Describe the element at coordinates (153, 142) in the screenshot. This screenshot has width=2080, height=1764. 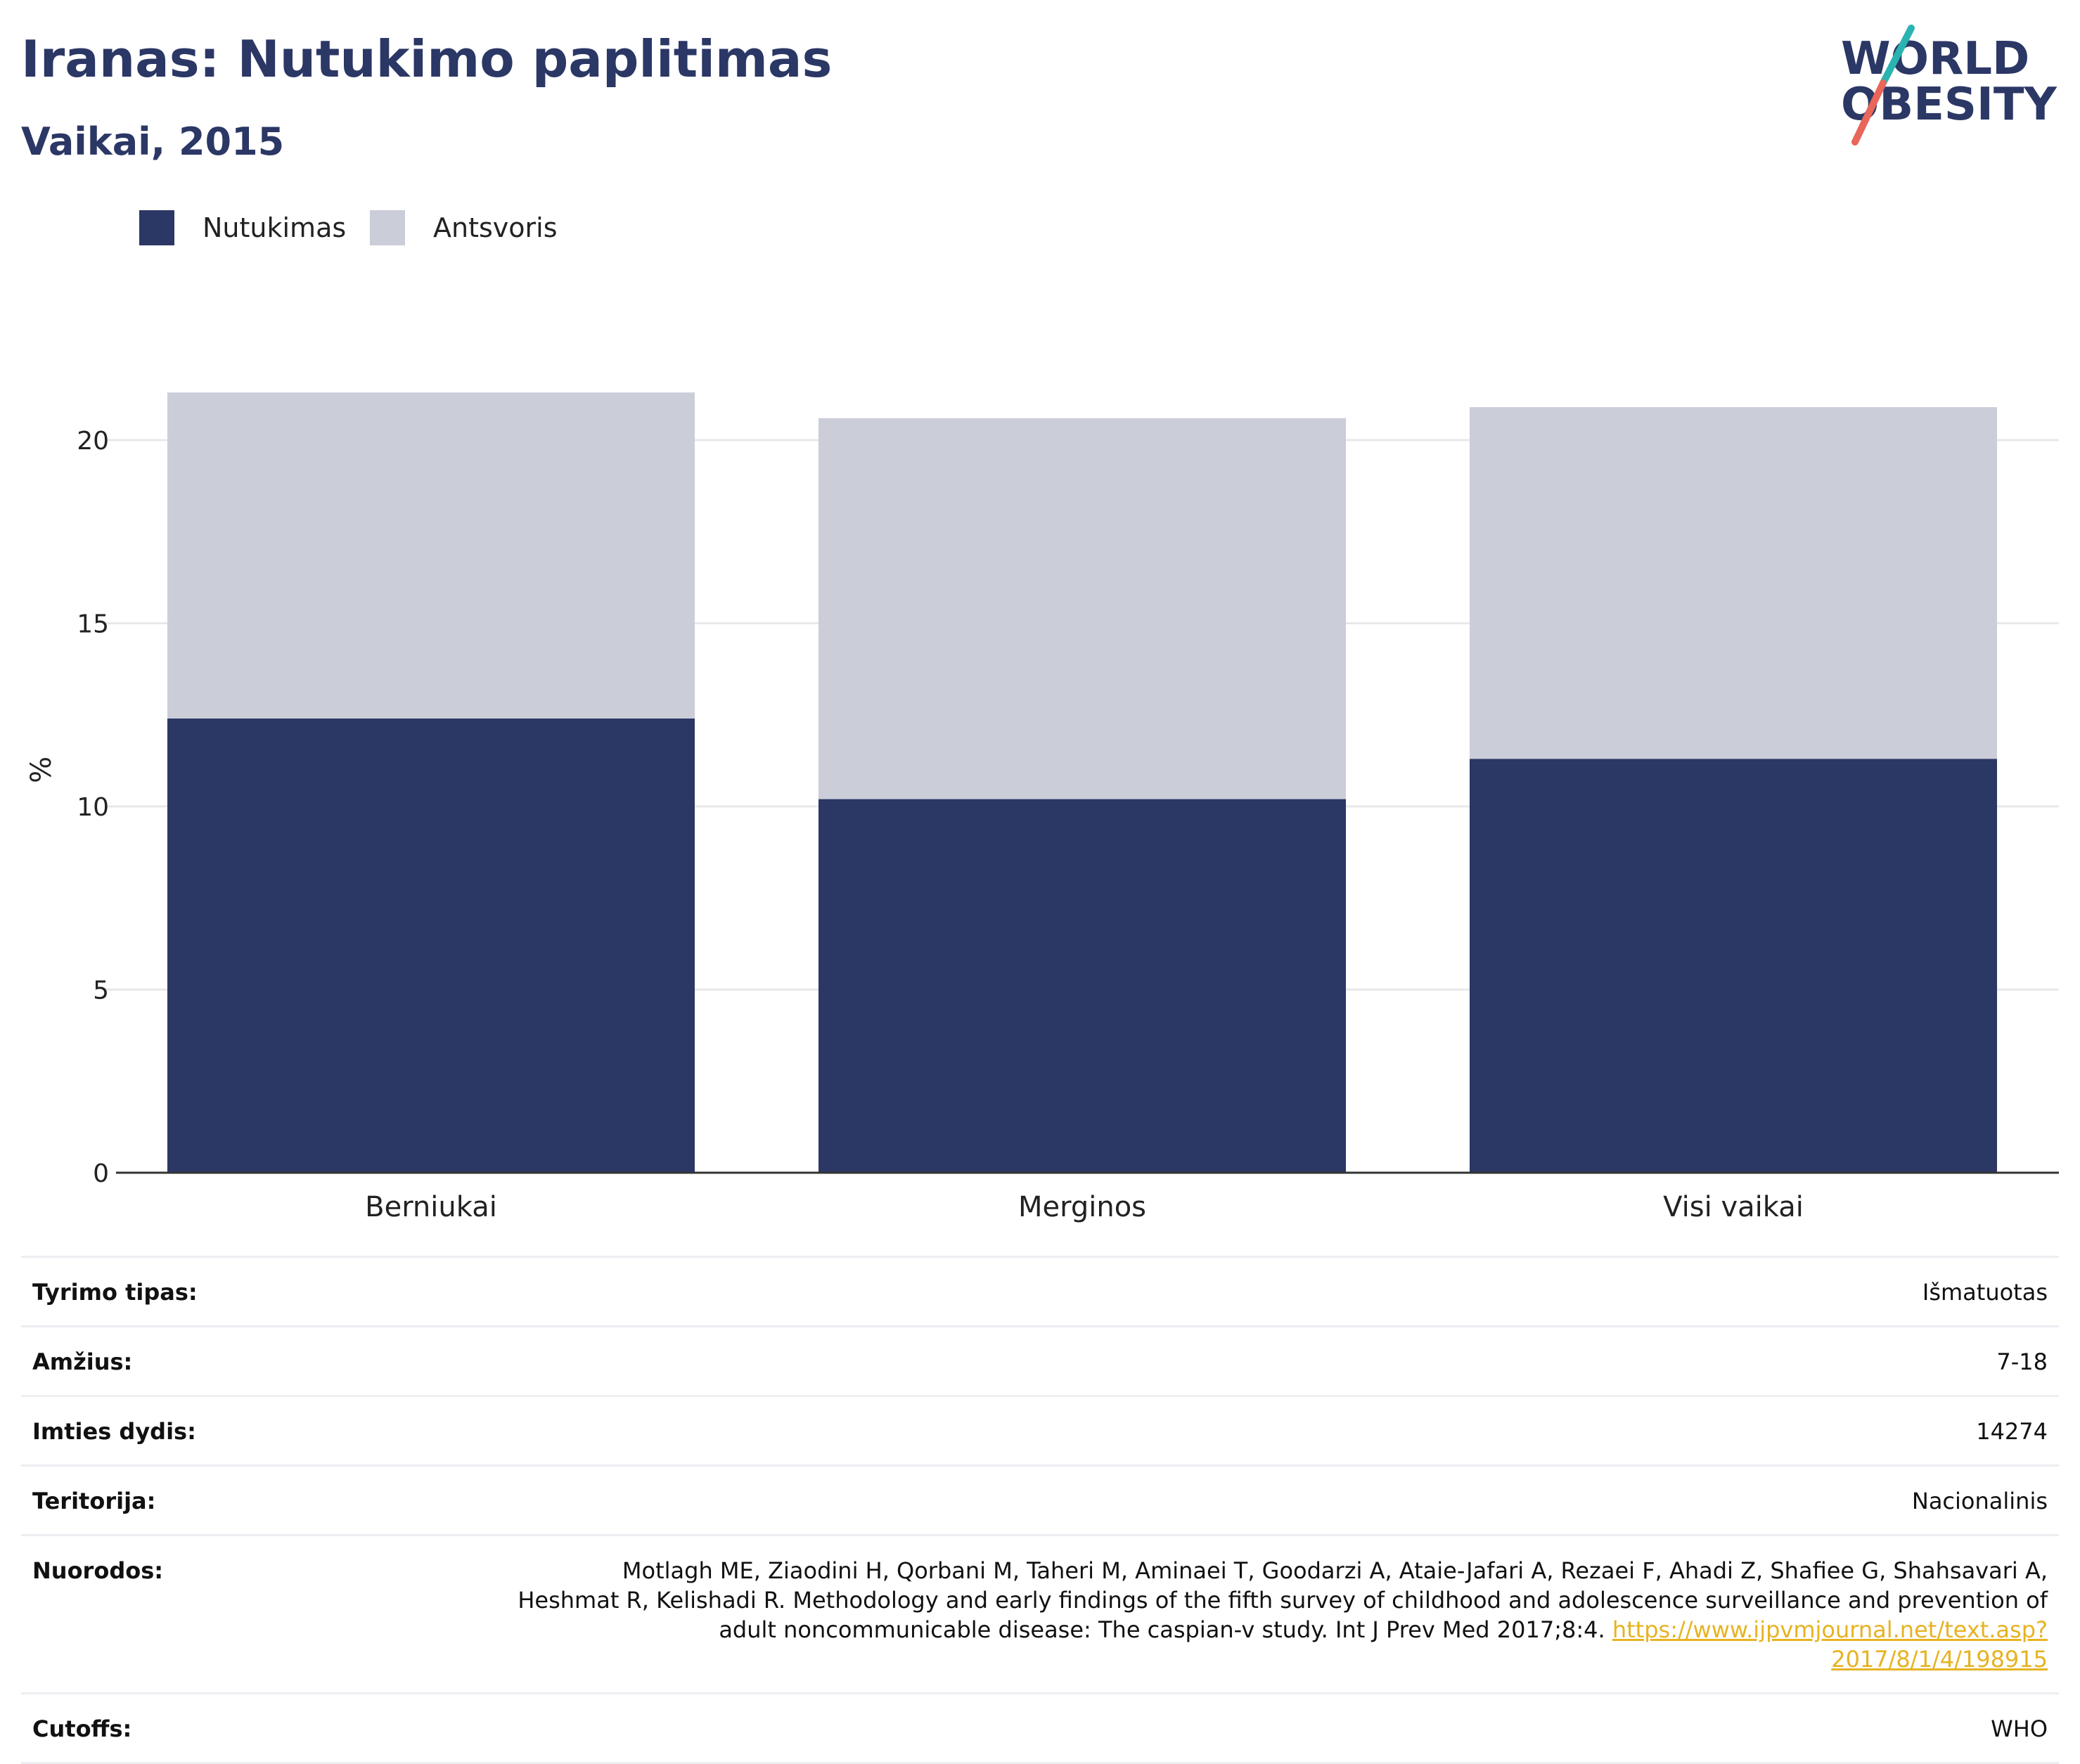
I see `chart-subtitle: Vaikai, 2015` at that location.